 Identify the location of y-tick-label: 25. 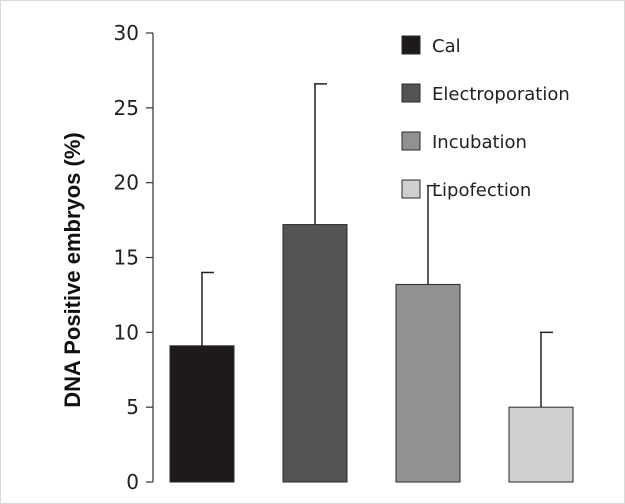
(126, 108).